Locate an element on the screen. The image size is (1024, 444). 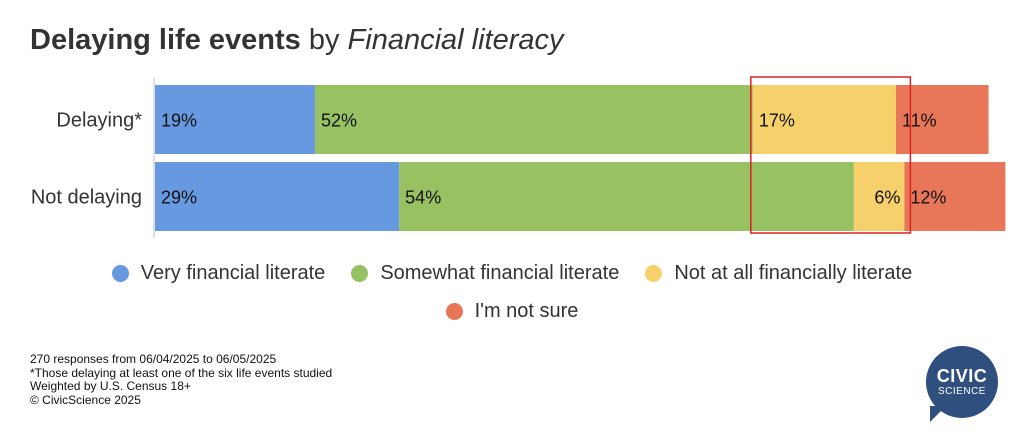
title-connector: by is located at coordinates (324, 40).